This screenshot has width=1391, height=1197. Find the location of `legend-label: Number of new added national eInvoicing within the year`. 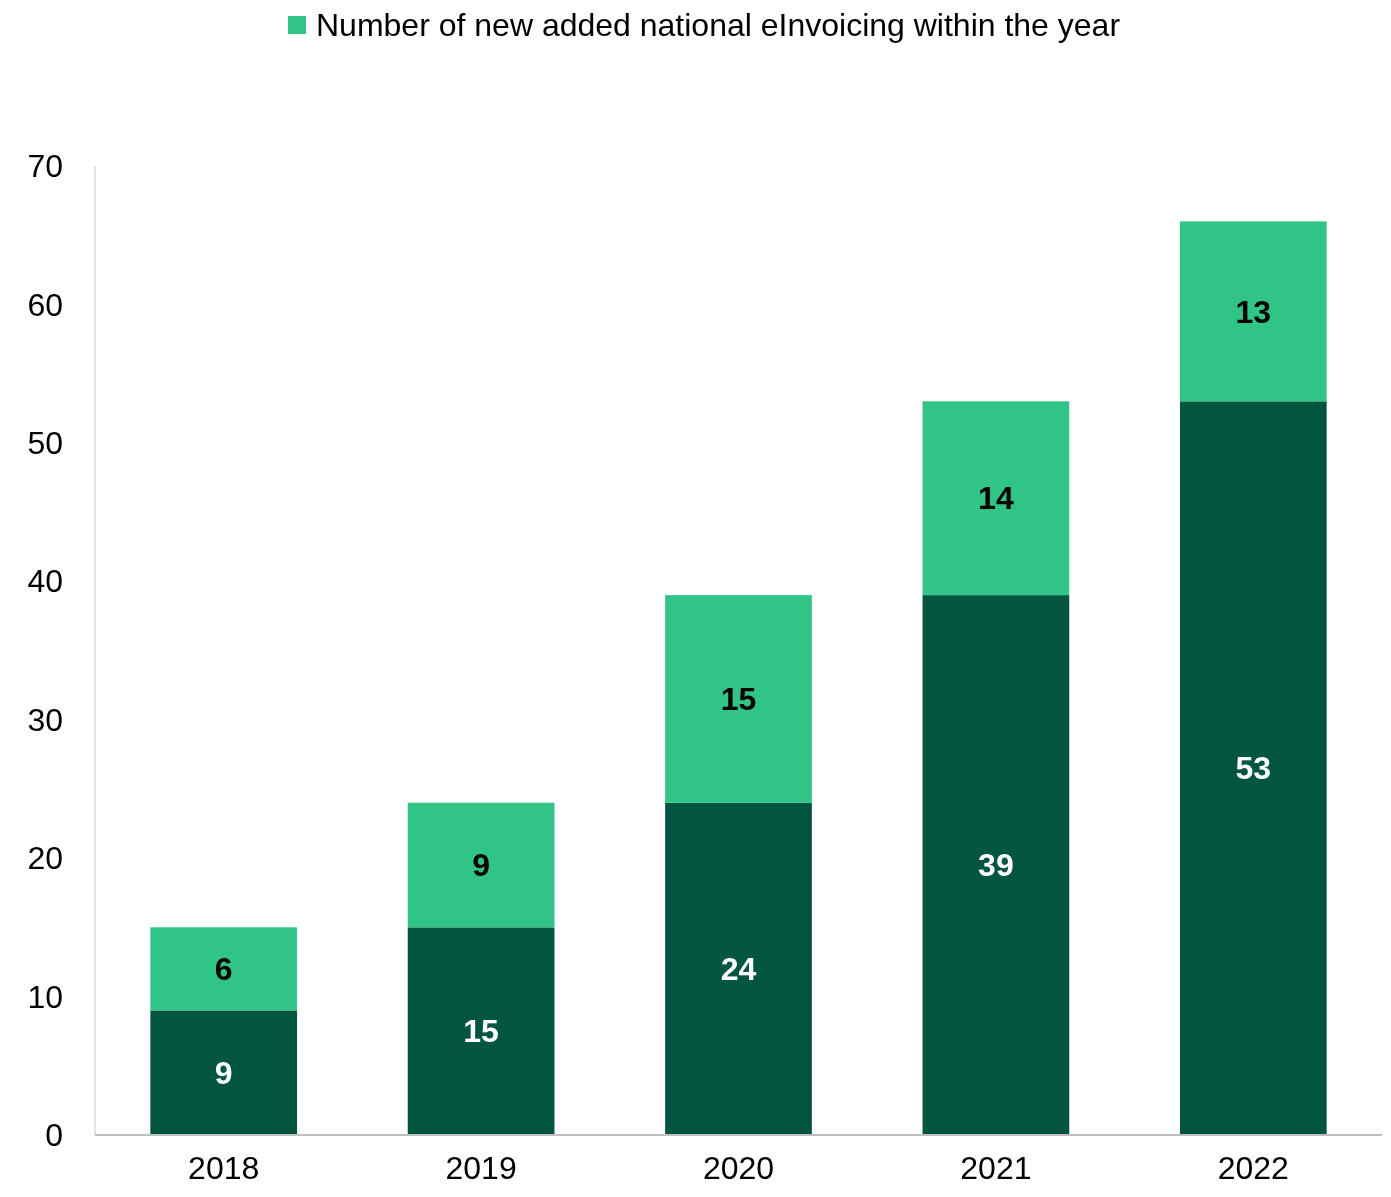

legend-label: Number of new added national eInvoicing within the year is located at coordinates (718, 25).